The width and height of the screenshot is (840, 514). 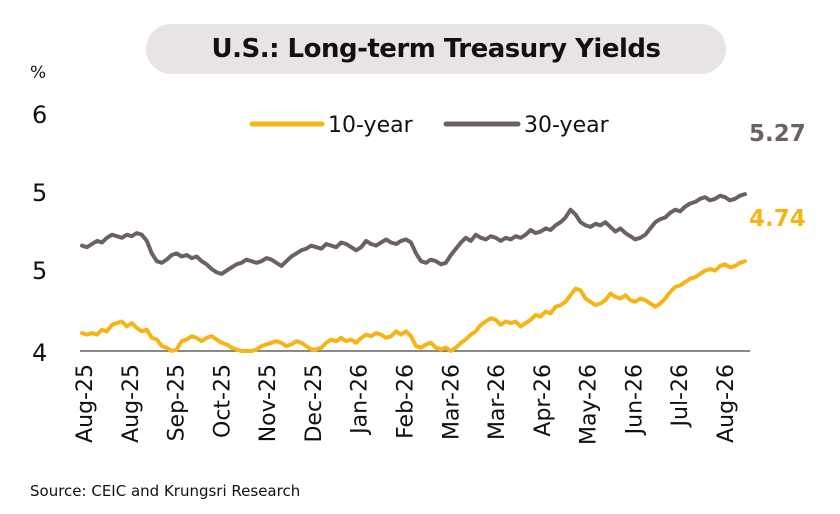 I want to click on x-tick-label: Aug-26, so click(x=726, y=403).